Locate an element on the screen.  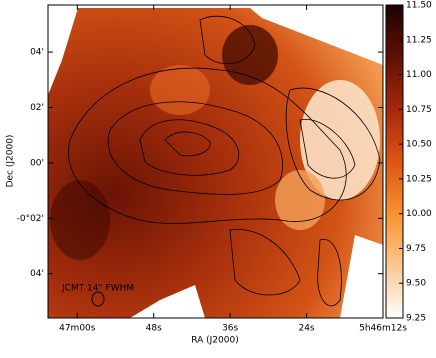
colorbar-tick-label: 11.00 is located at coordinates (419, 75).